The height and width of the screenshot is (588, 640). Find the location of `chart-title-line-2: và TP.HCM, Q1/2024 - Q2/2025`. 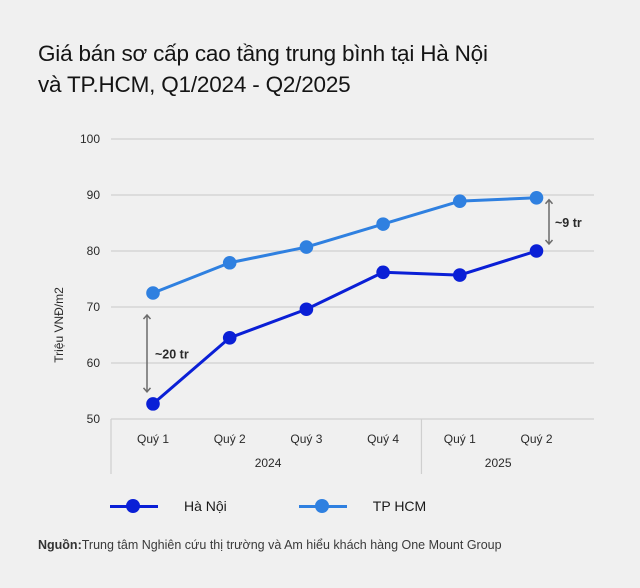

chart-title-line-2: và TP.HCM, Q1/2024 - Q2/2025 is located at coordinates (194, 84).